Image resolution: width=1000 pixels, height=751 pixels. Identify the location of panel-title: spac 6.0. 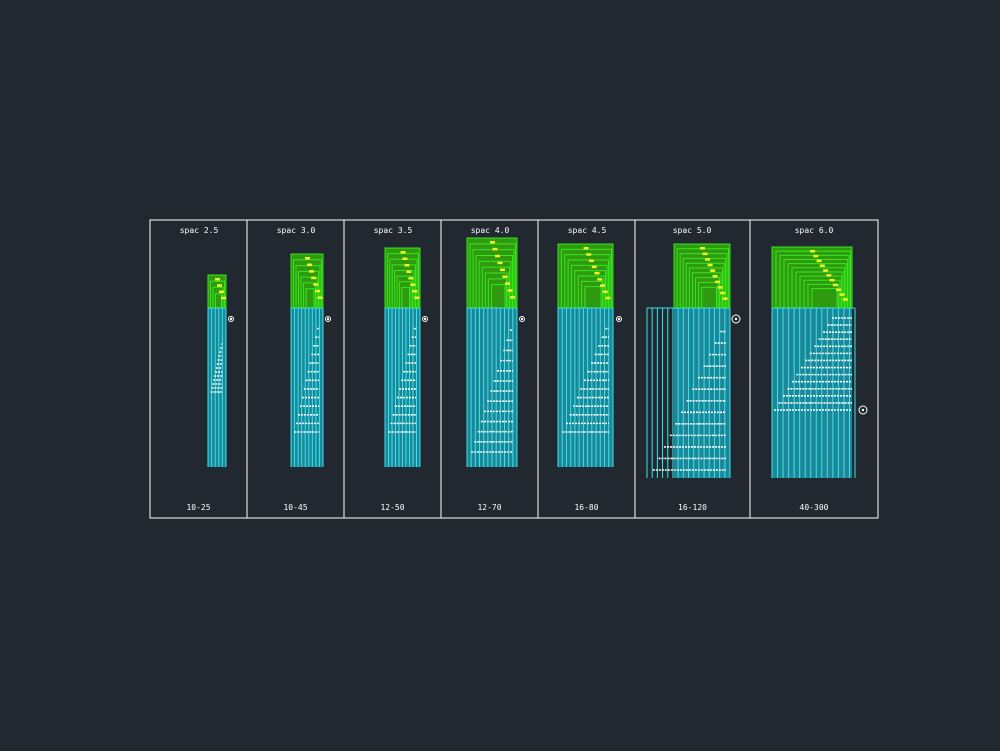
(814, 230).